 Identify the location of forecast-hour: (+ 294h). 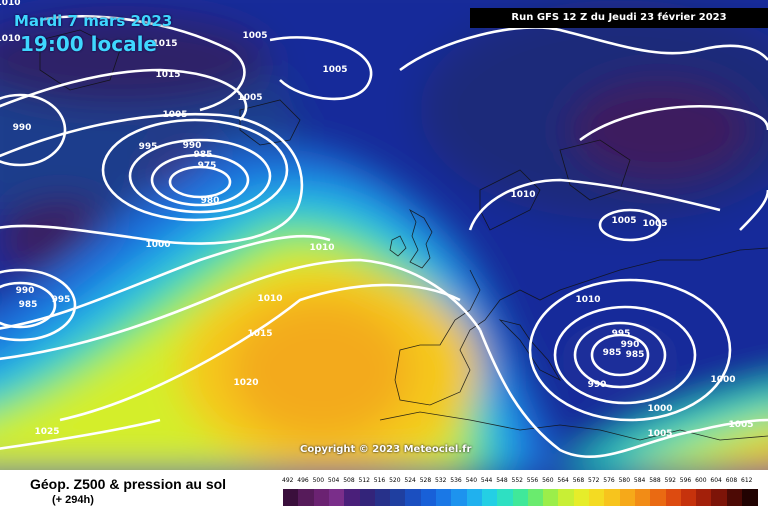
(73, 500).